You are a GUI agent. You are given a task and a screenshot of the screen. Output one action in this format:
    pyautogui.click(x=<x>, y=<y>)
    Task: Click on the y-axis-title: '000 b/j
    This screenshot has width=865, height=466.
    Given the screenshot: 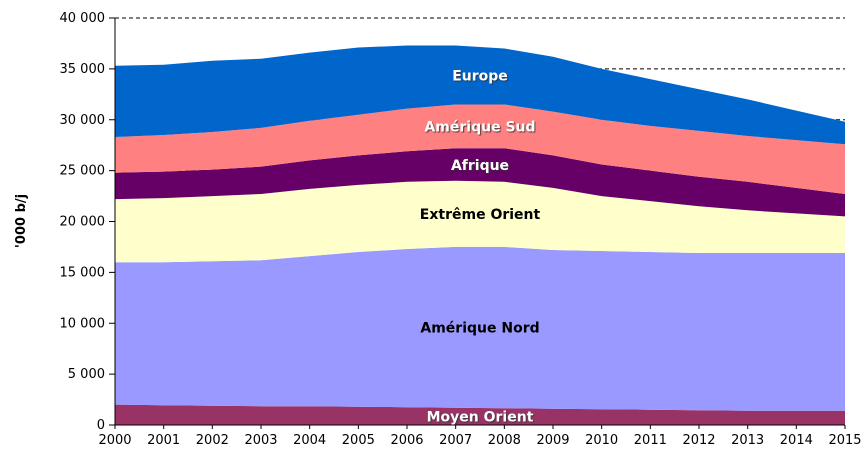 What is the action you would take?
    pyautogui.click(x=21, y=221)
    